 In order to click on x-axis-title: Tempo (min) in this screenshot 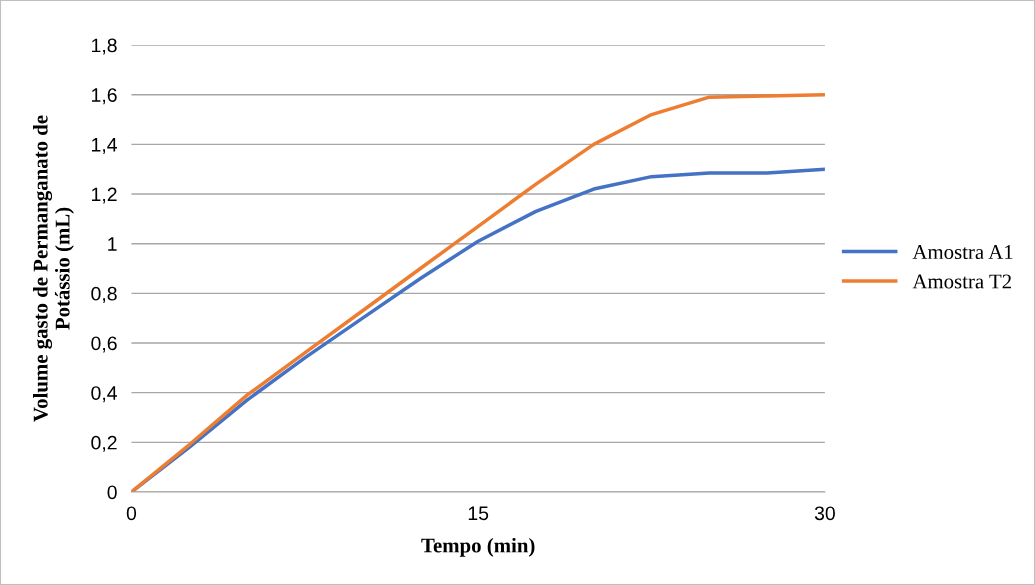, I will do `click(478, 547)`.